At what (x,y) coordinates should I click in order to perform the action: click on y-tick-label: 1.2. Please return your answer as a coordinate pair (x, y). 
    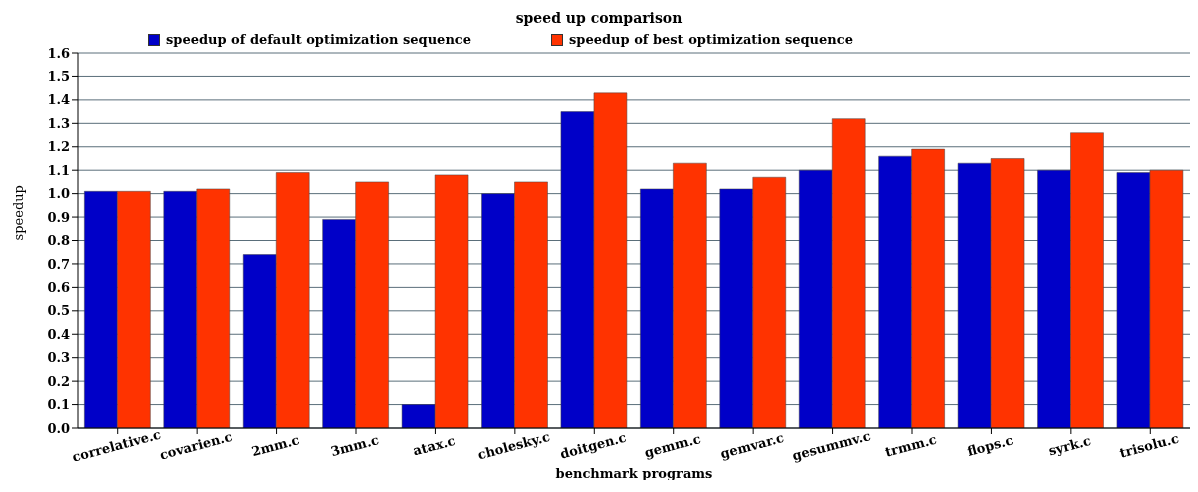
    Looking at the image, I should click on (58, 147).